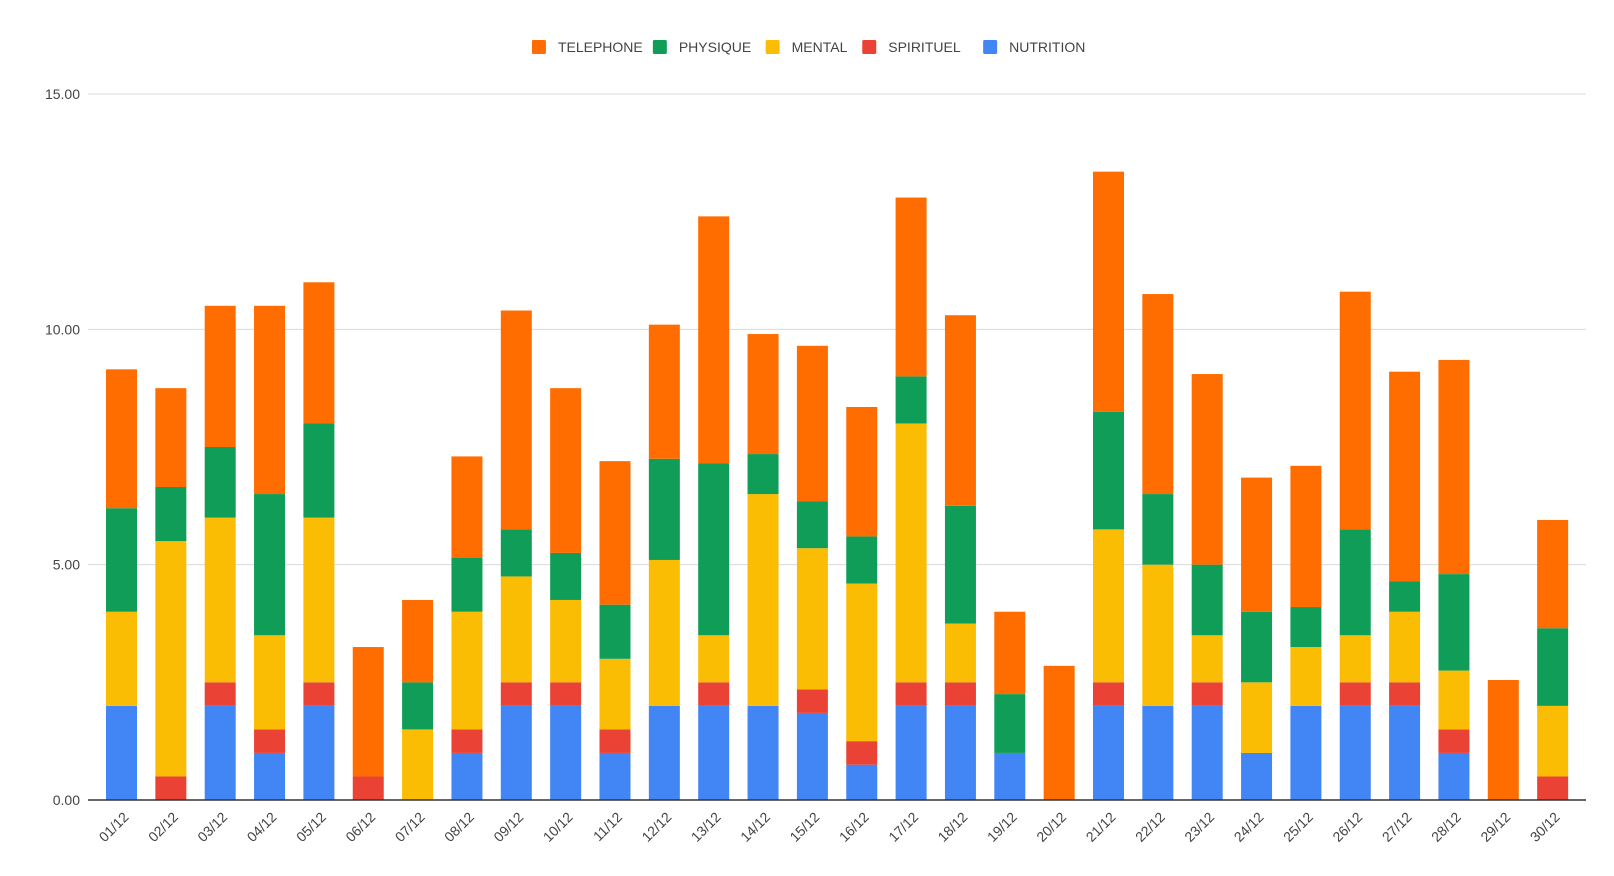 The image size is (1614, 876). Describe the element at coordinates (600, 47) in the screenshot. I see `legend-label: TELEPHONE` at that location.